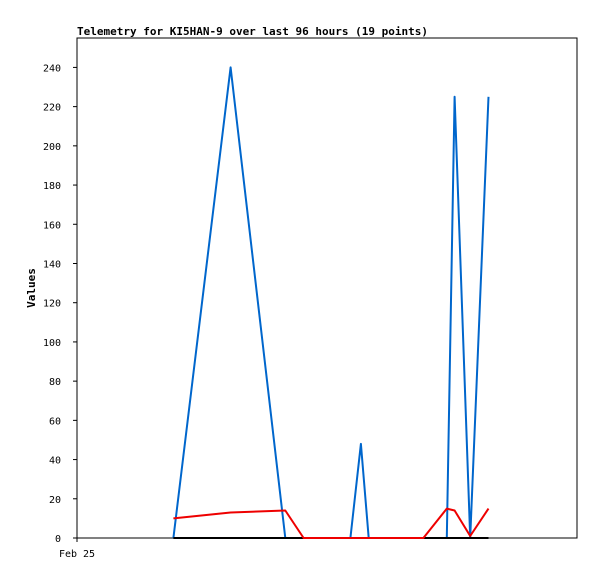  Describe the element at coordinates (55, 500) in the screenshot. I see `y-tick-label: 20` at that location.